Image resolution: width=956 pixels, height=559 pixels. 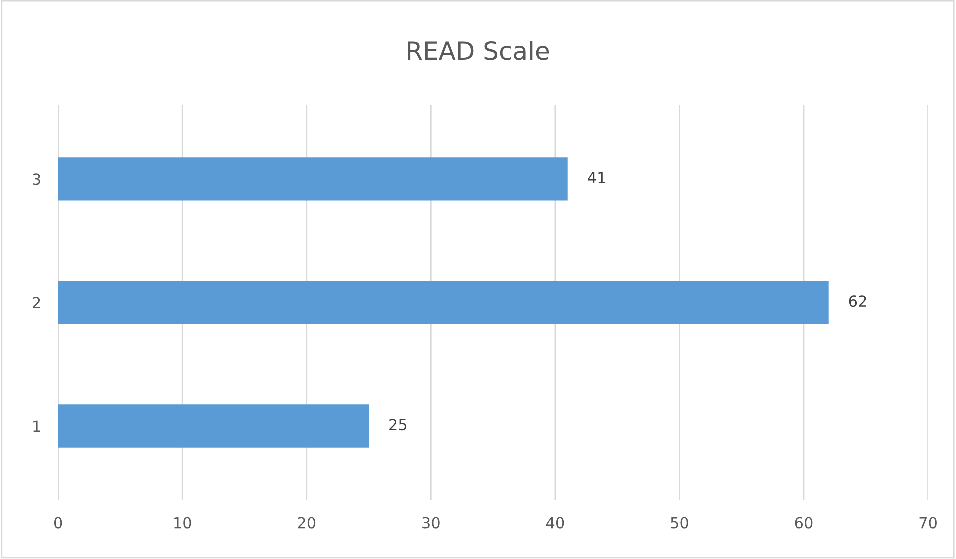 What do you see at coordinates (183, 523) in the screenshot?
I see `x-tick-label: 10` at bounding box center [183, 523].